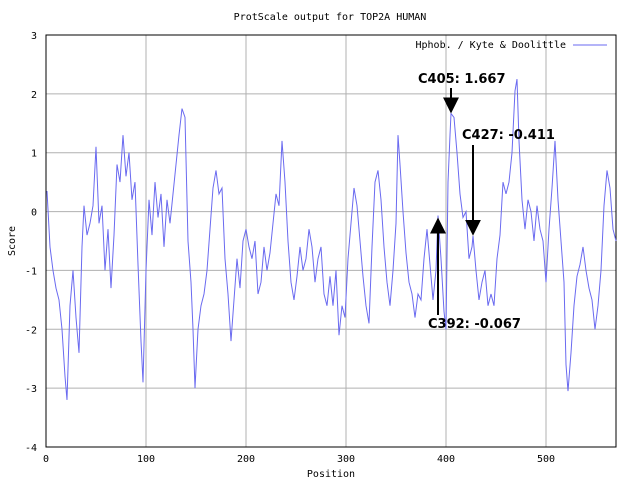  I want to click on x-tick-label: 400, so click(446, 459).